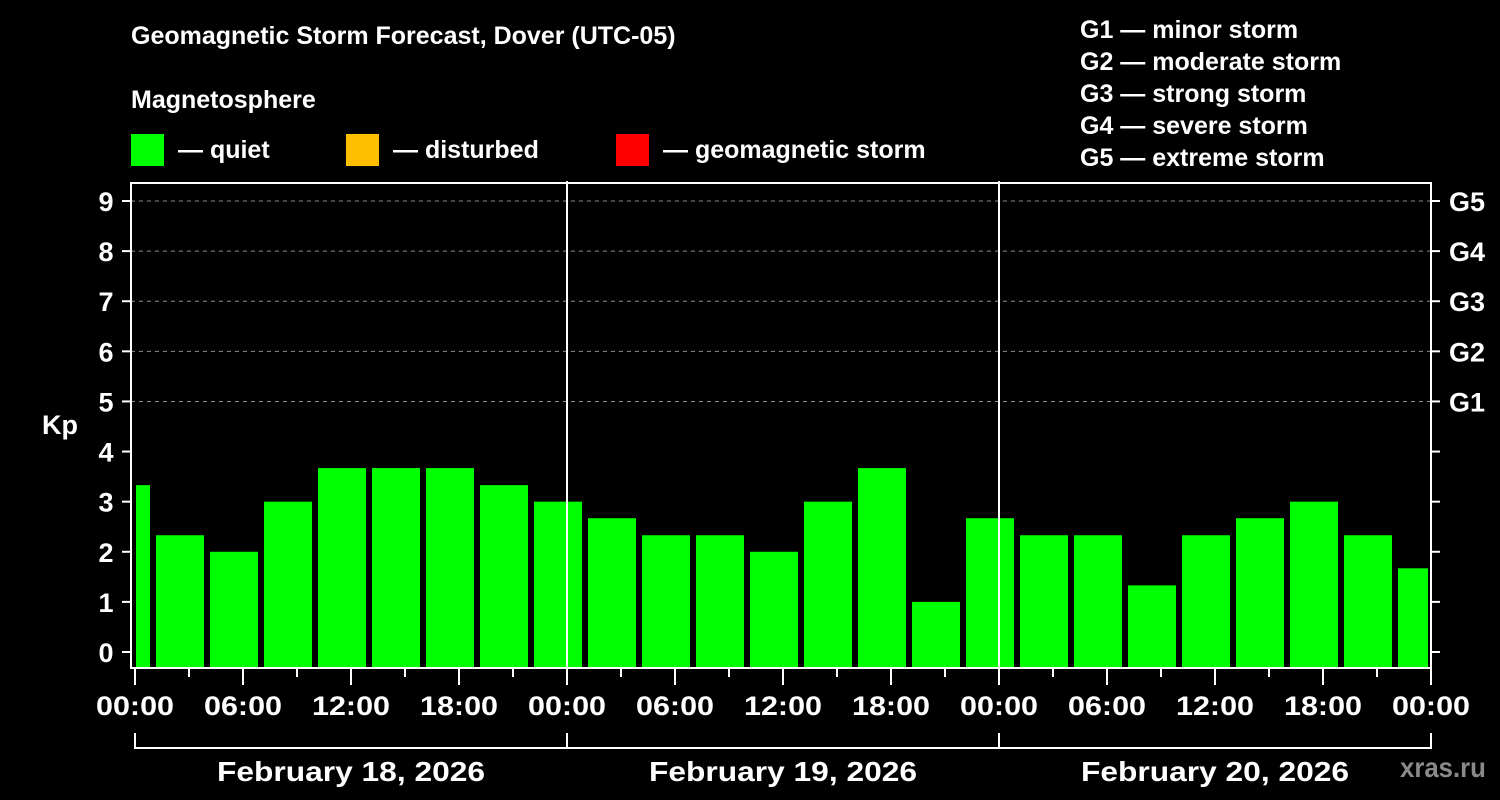 This screenshot has height=800, width=1500. Describe the element at coordinates (362, 150) in the screenshot. I see `disturbed-swatch` at that location.